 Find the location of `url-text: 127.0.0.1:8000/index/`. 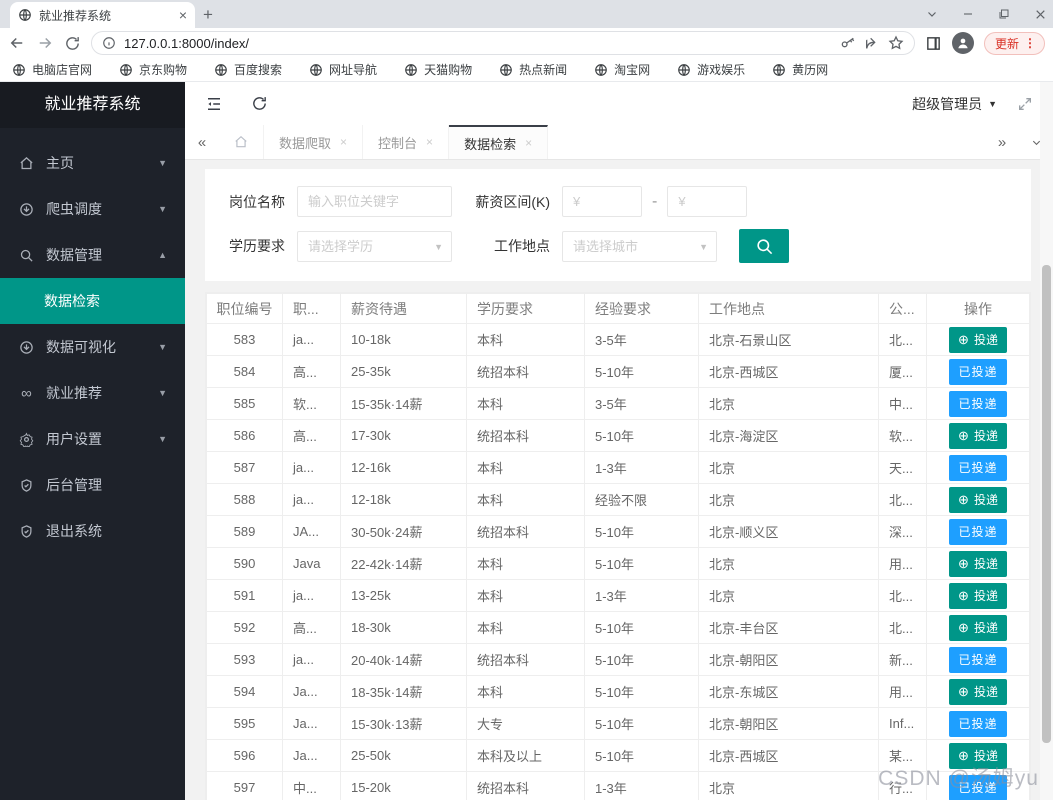

url-text: 127.0.0.1:8000/index/ is located at coordinates (187, 43).